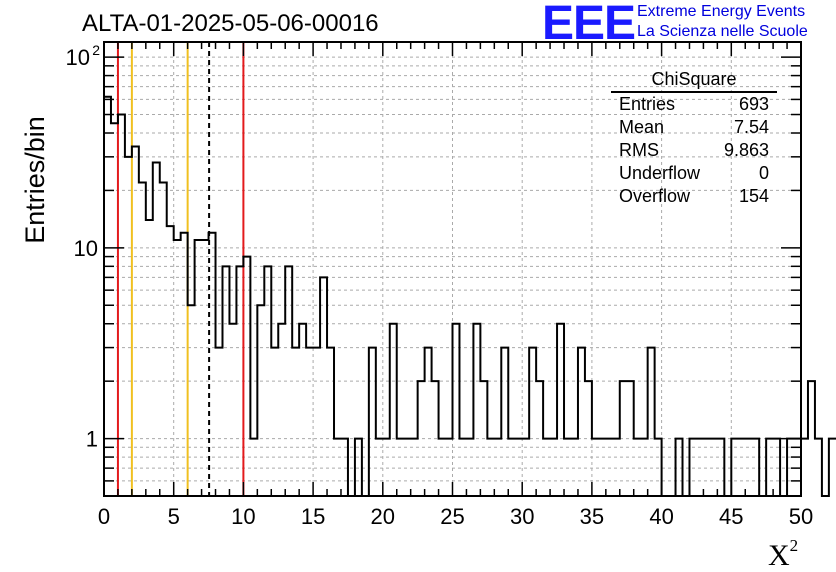  What do you see at coordinates (230, 23) in the screenshot?
I see `chart-title: ALTA-01-2025-05-06-00016` at bounding box center [230, 23].